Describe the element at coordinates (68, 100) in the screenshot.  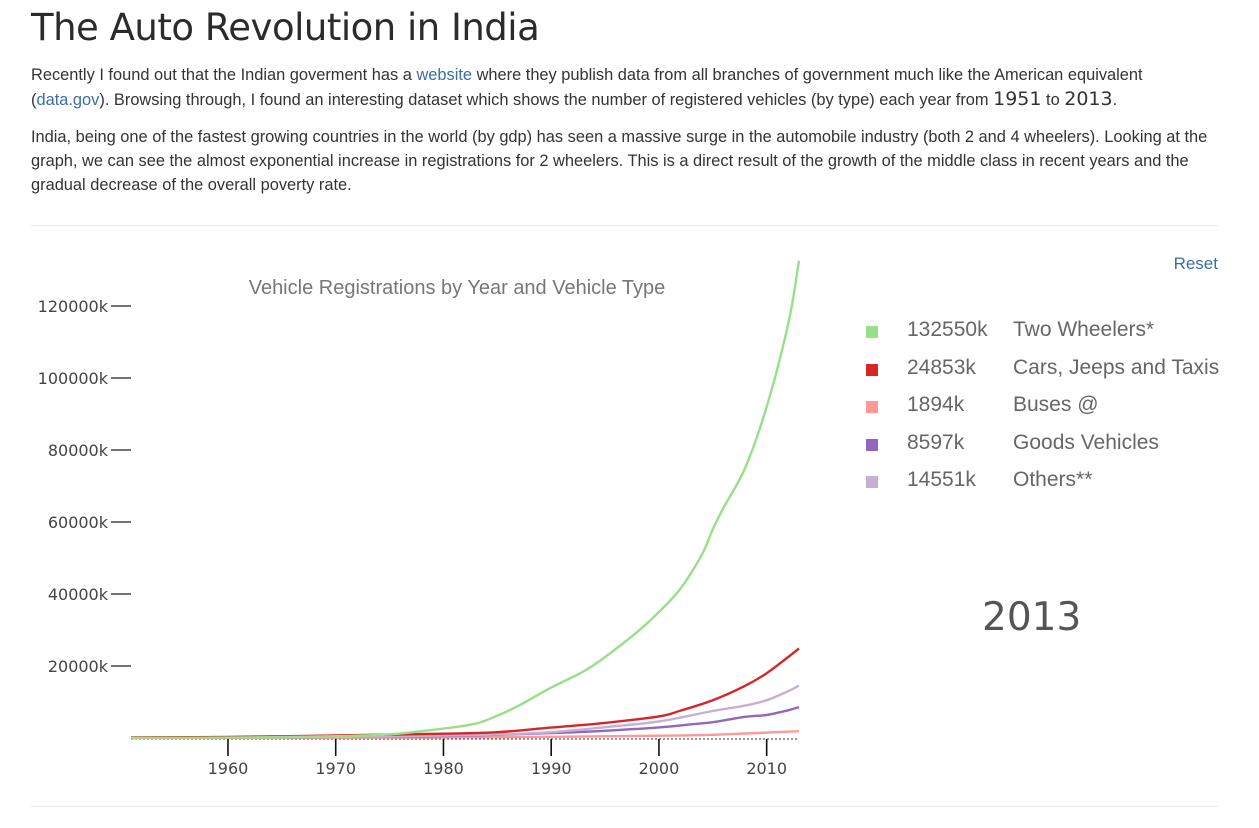
I see `data-gov-link: data.gov` at that location.